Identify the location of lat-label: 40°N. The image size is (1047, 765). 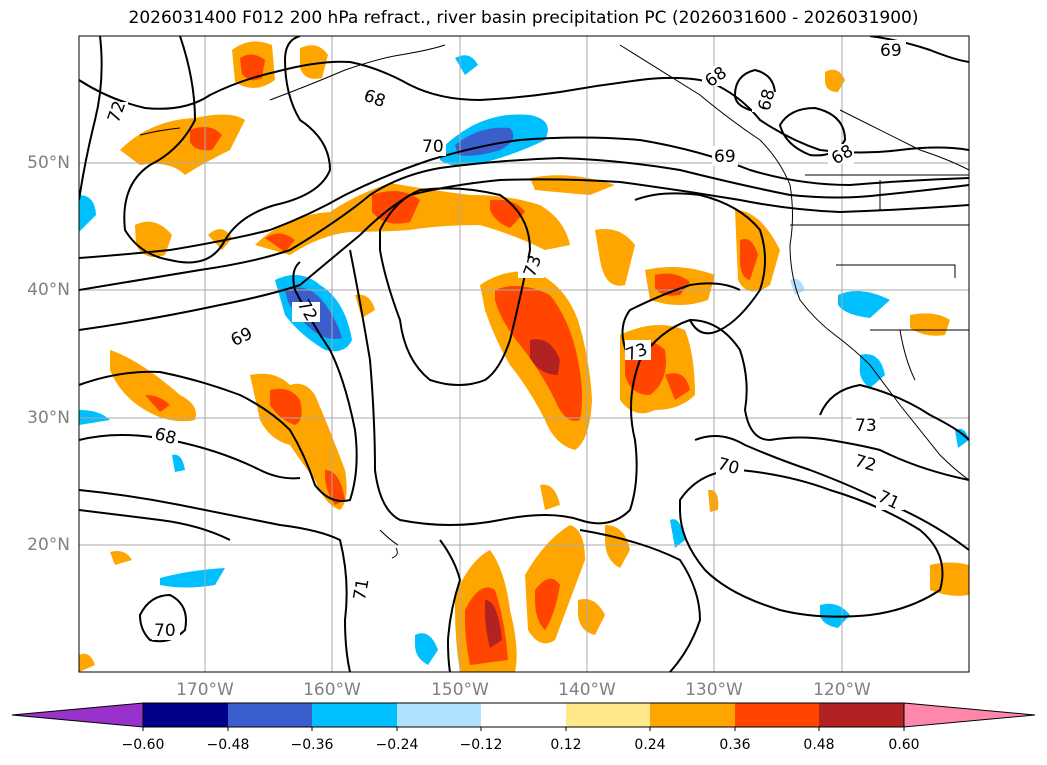
(48, 290).